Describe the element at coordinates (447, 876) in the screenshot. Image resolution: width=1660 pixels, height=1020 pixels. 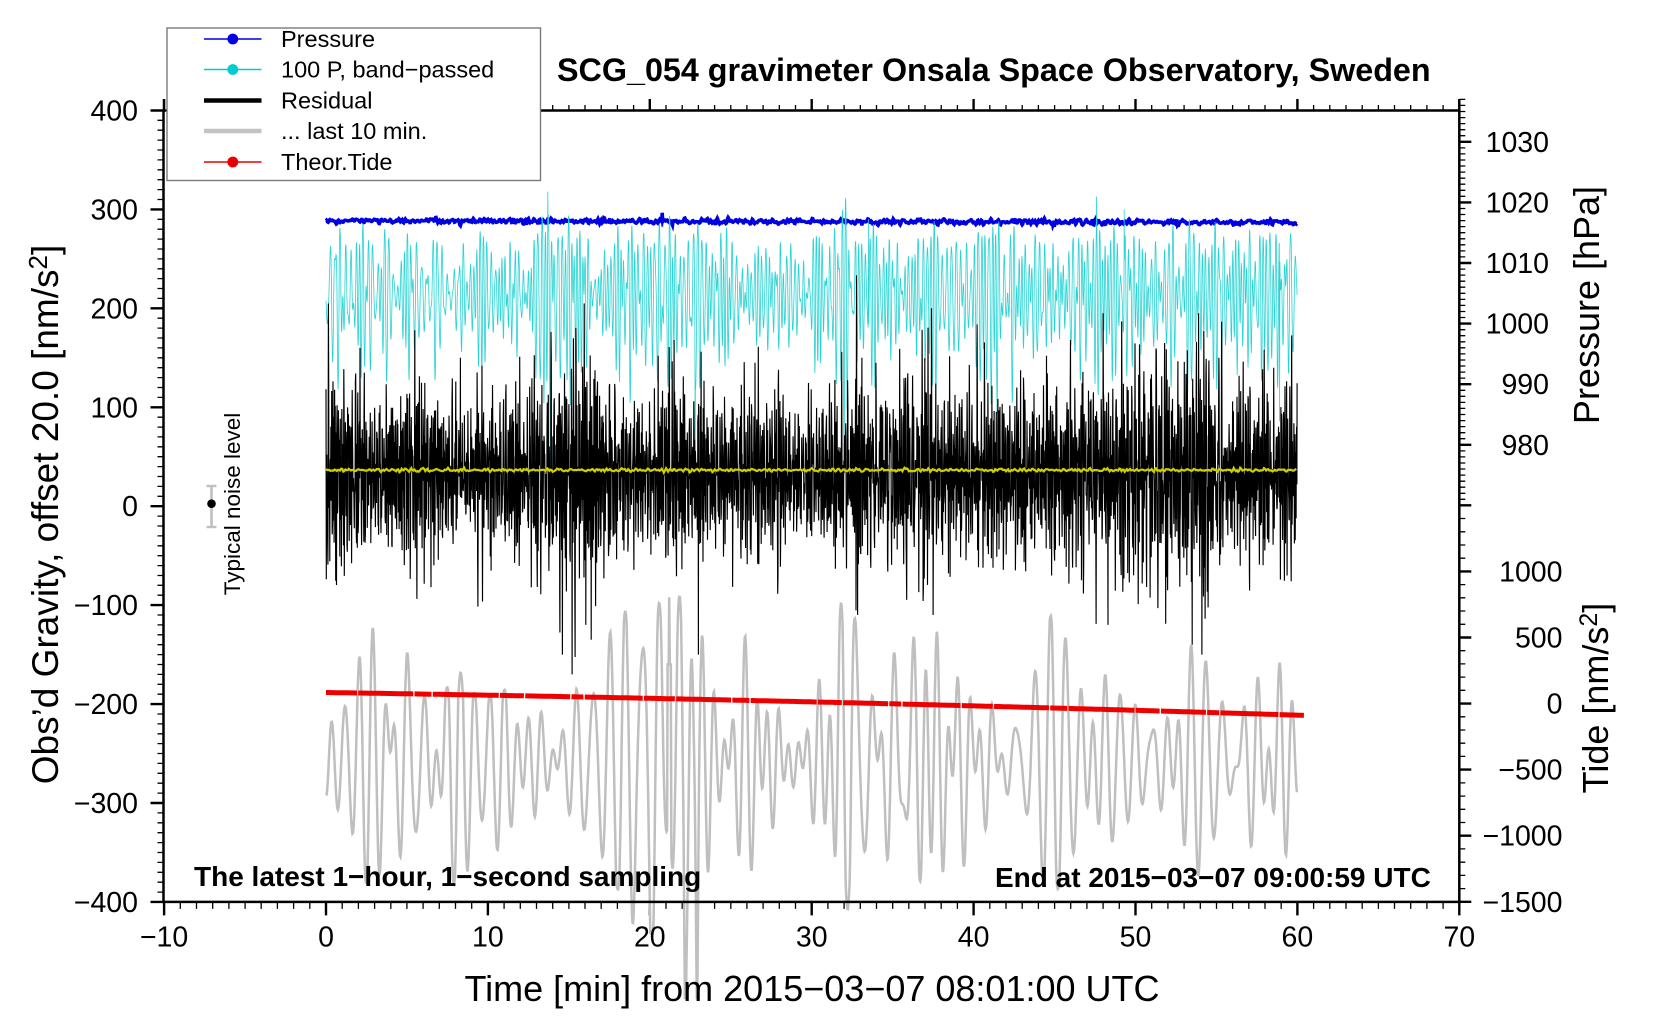
I see `svg-text:The latest 1−hour, 1−second sa: The latest 1−hour, 1−second sampling` at that location.